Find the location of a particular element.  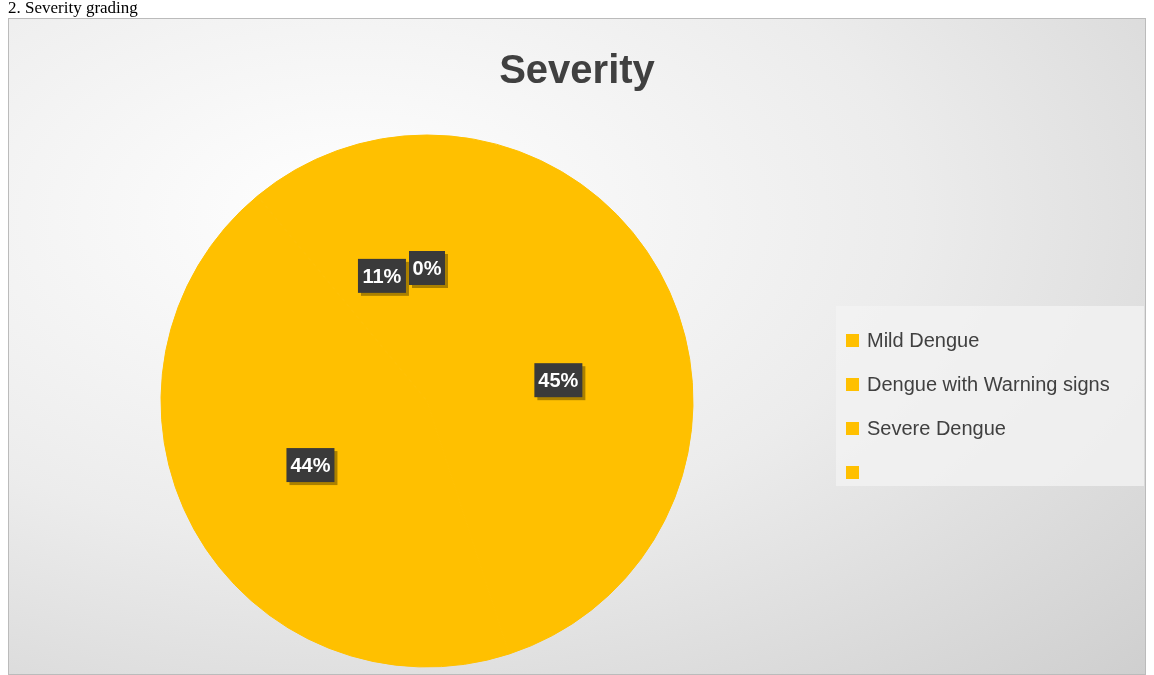

chart-title: Severity is located at coordinates (577, 69).